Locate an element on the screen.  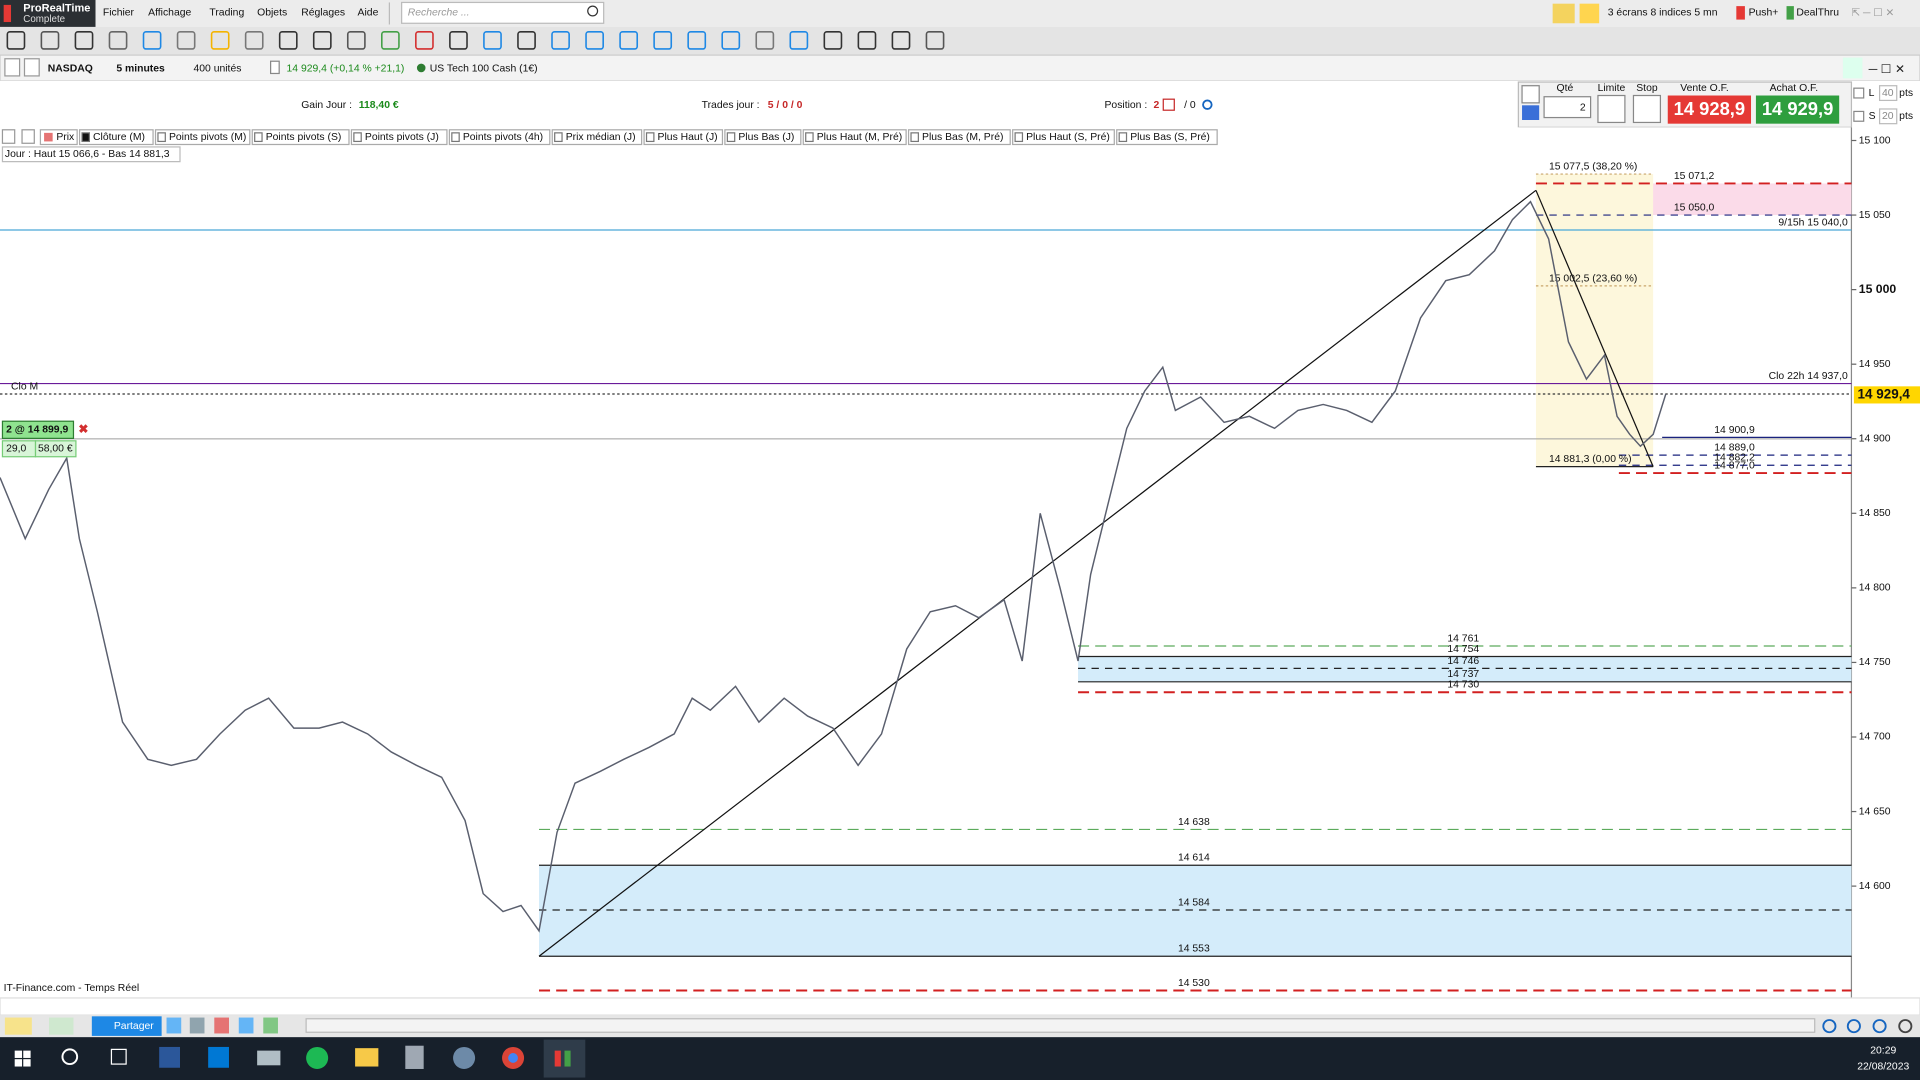
zoom-fit is located at coordinates (1829, 1026).